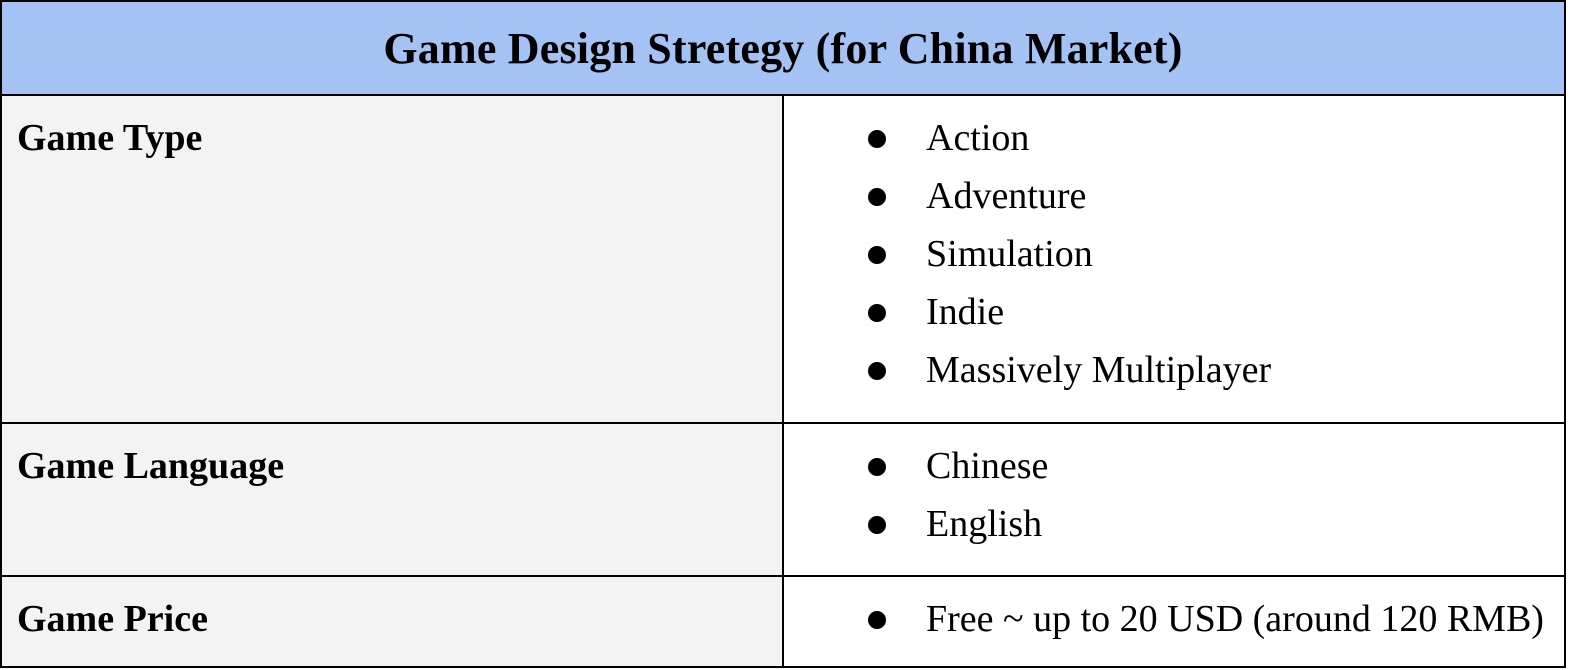 Image resolution: width=1580 pixels, height=670 pixels. I want to click on list-item-text: Simulation, so click(1009, 254).